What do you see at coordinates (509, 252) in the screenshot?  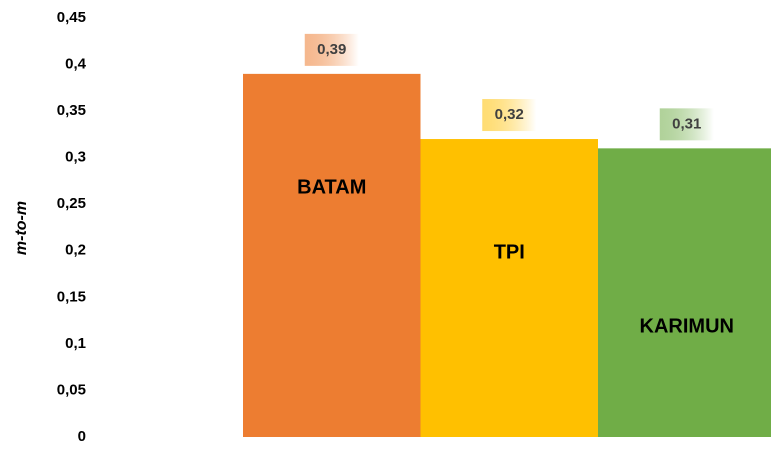 I see `category-label: TPI` at bounding box center [509, 252].